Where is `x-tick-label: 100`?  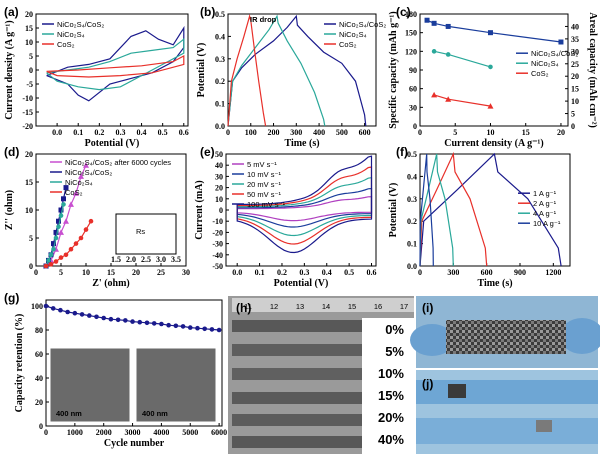
x-tick-label: 100 is located at coordinates (251, 132).